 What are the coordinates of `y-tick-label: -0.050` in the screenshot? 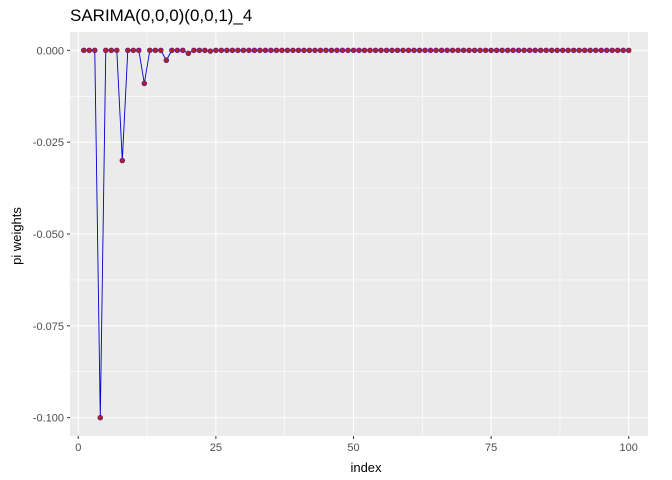 It's located at (48, 235).